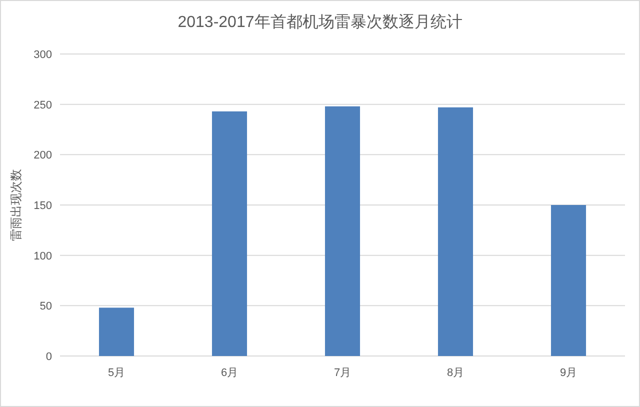 The image size is (640, 407). I want to click on x-tick-label: 7月, so click(343, 373).